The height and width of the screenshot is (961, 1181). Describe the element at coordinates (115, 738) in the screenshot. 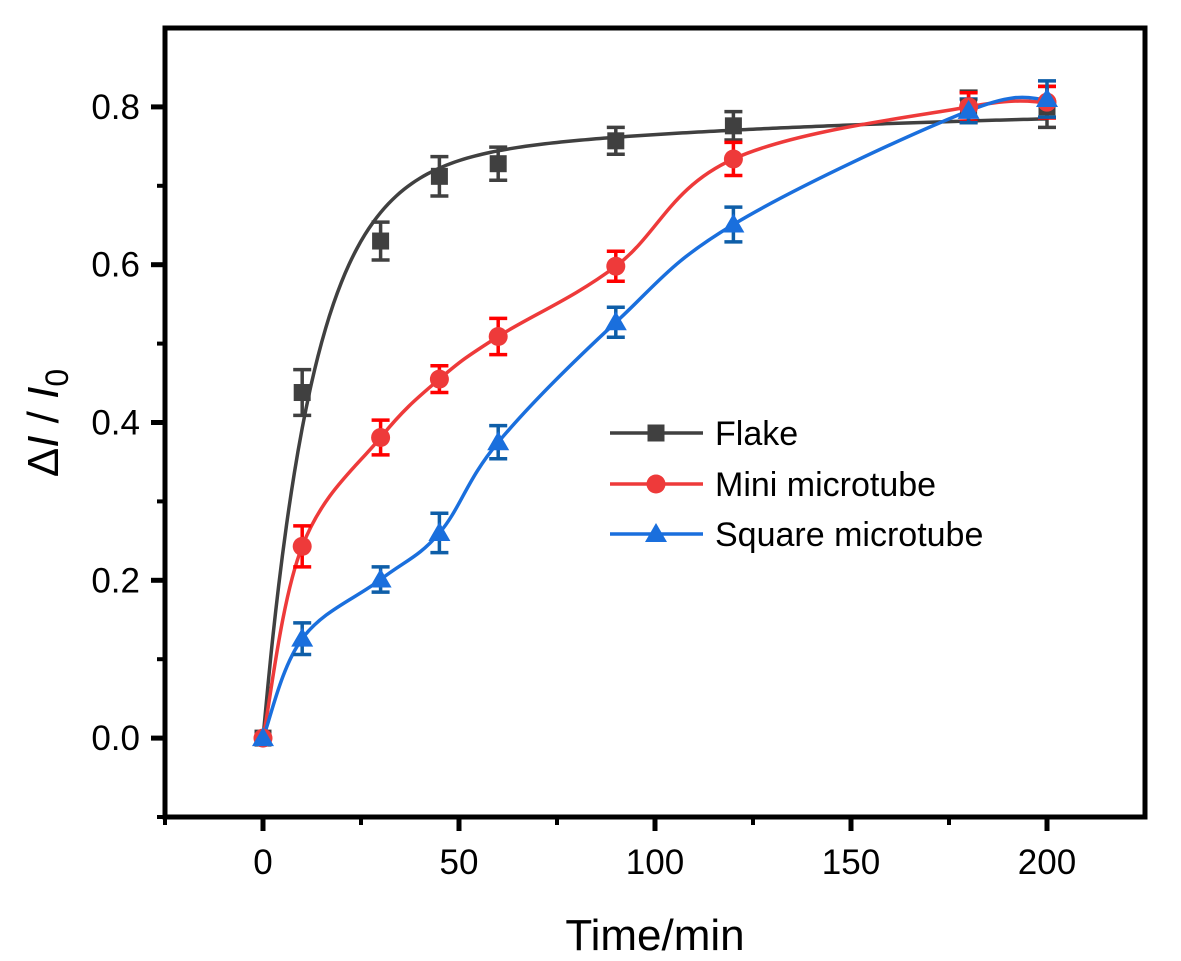

I see `y-tick-label: 0.0` at that location.